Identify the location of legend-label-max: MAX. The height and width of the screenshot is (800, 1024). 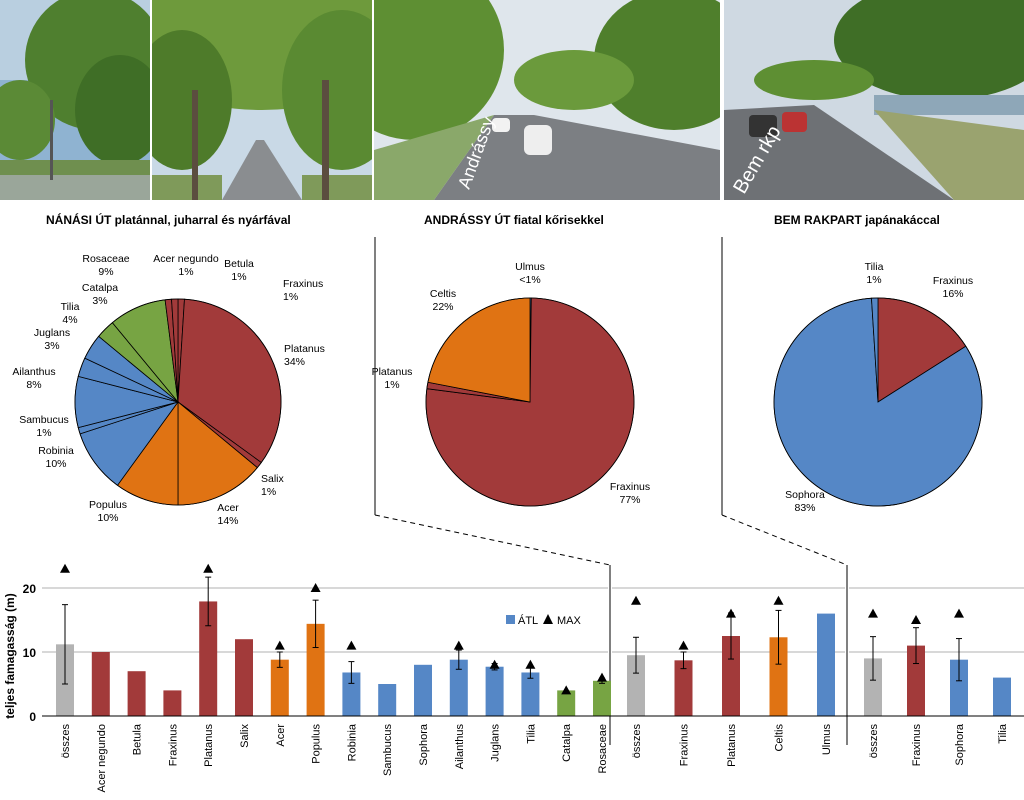
(569, 621).